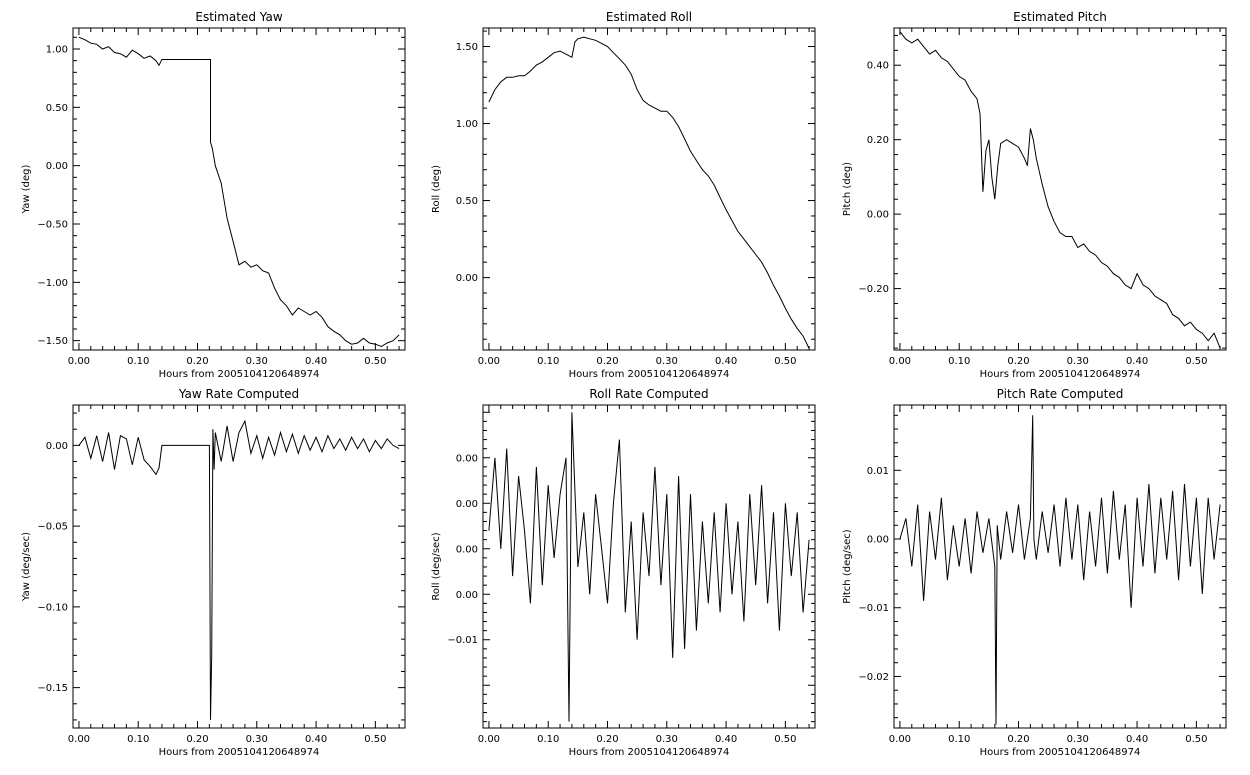  Describe the element at coordinates (238, 17) in the screenshot. I see `chart-title: Estimated Yaw` at that location.